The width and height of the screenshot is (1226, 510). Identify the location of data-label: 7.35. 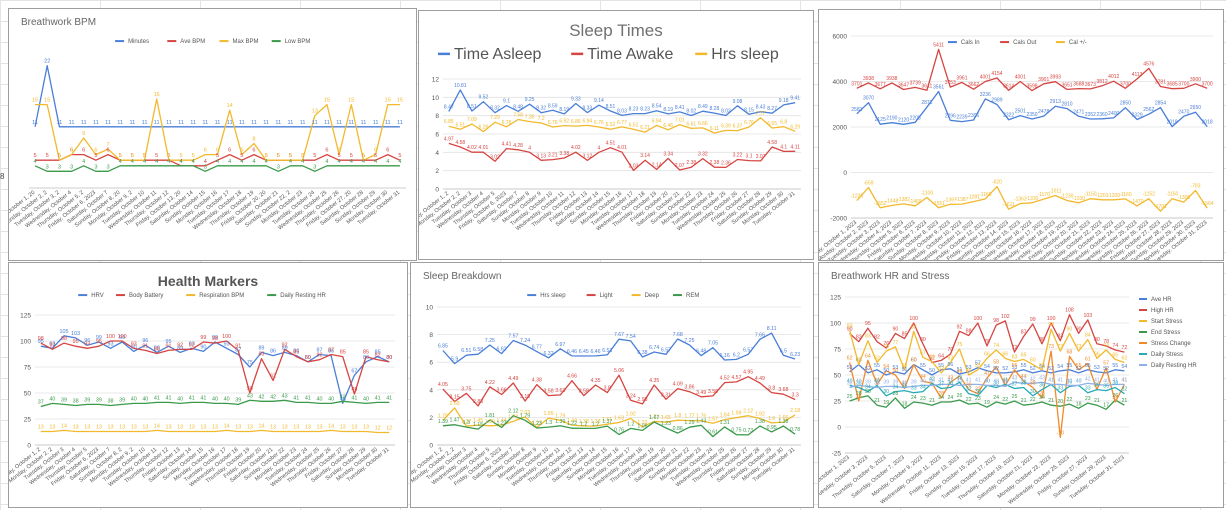
(530, 118).